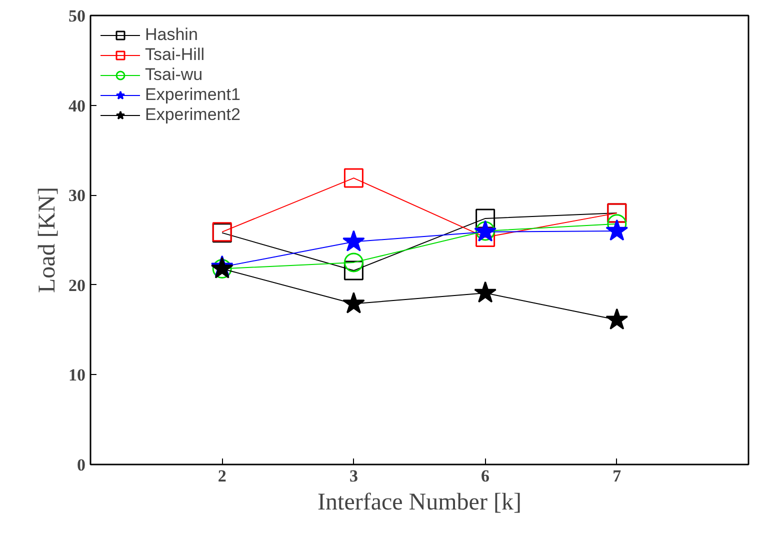 The width and height of the screenshot is (768, 534). Describe the element at coordinates (77, 16) in the screenshot. I see `y-tick-label: 50` at that location.